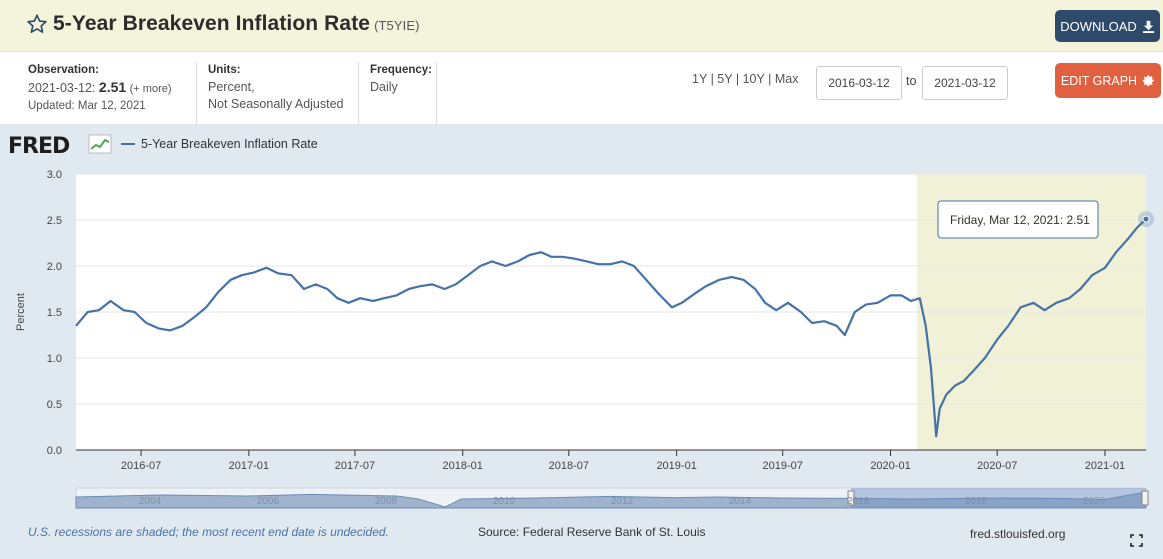  Describe the element at coordinates (249, 466) in the screenshot. I see `x-tick-label: 2017-01` at that location.